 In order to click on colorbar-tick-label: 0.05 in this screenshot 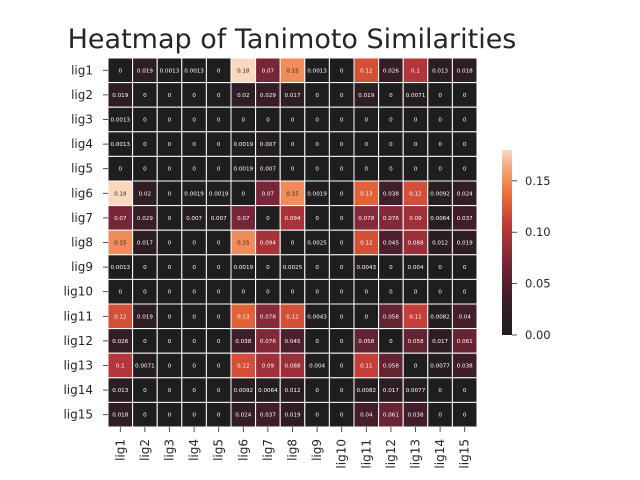, I will do `click(538, 284)`.